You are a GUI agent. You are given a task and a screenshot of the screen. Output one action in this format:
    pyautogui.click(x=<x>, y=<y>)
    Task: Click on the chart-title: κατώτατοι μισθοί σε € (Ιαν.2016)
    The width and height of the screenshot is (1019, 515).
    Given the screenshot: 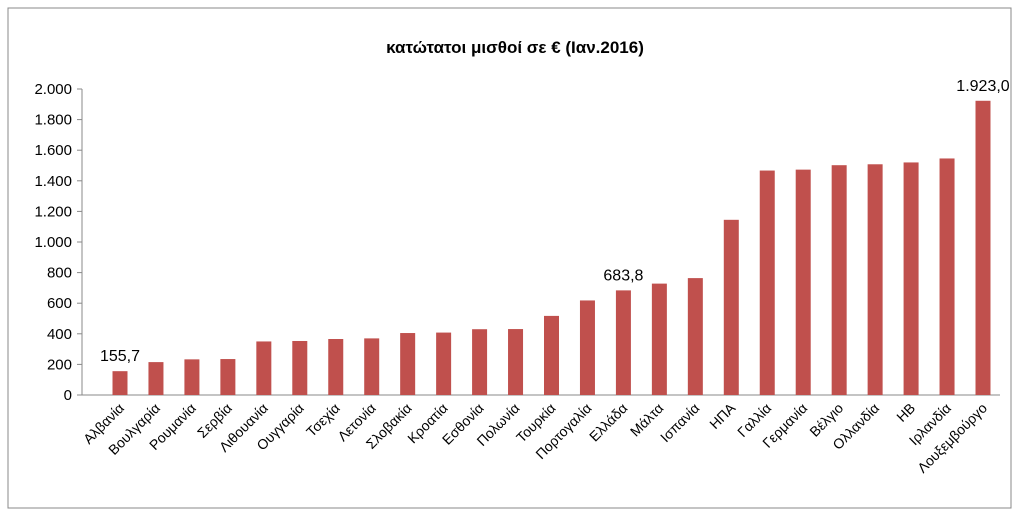 What is the action you would take?
    pyautogui.click(x=515, y=47)
    